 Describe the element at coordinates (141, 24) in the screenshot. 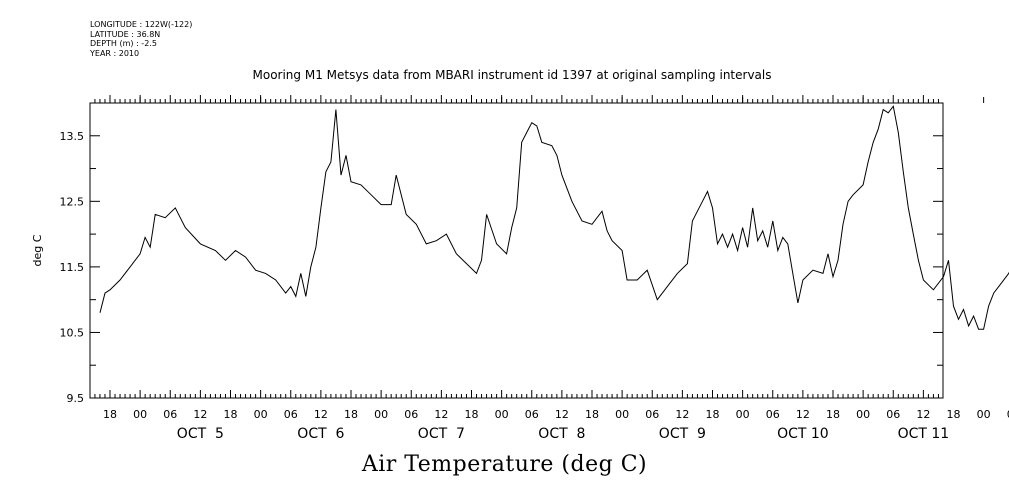

I see `longitude-label: LONGITUDE : 122W(-122)` at that location.